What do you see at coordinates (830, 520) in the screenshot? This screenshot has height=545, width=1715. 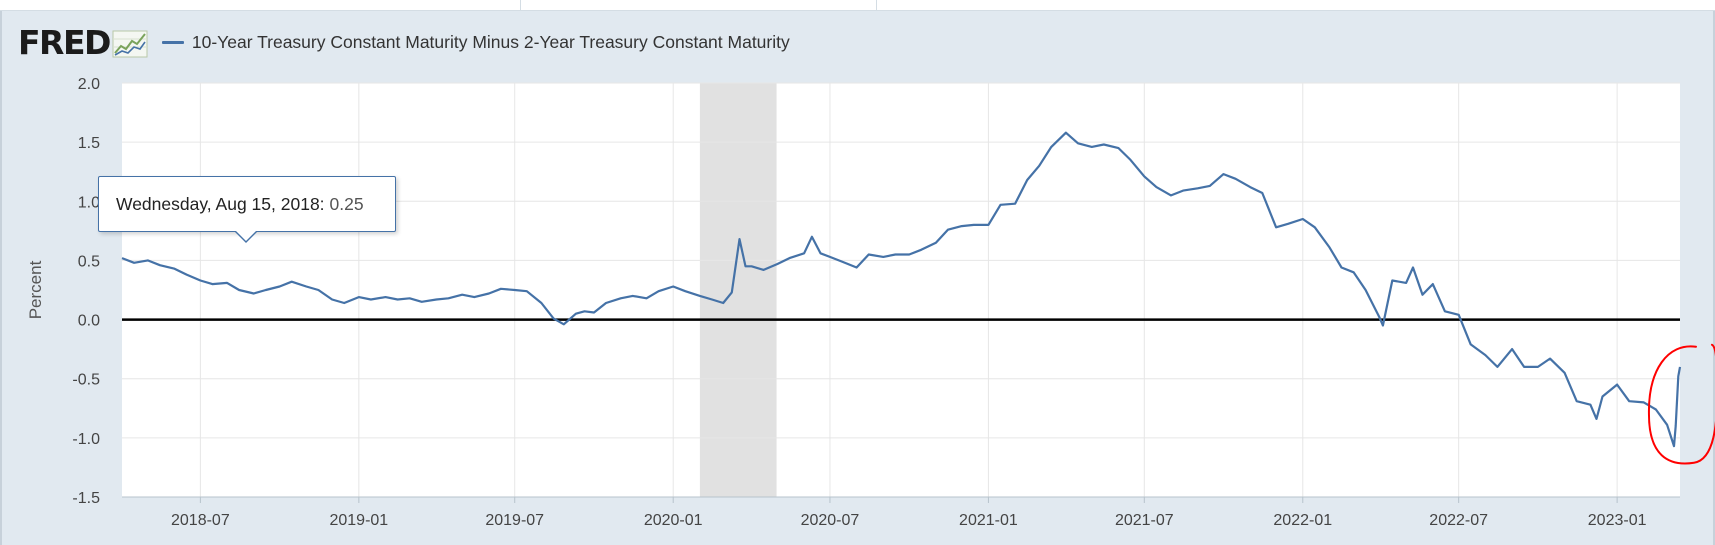 I see `x-tick-label: 2020-07` at bounding box center [830, 520].